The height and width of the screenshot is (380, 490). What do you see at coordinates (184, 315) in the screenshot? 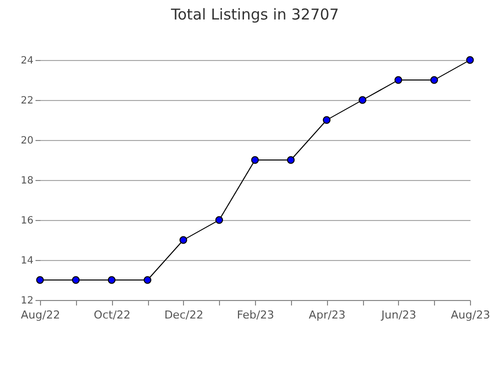
I see `x-tick-label: Dec/22` at bounding box center [184, 315].